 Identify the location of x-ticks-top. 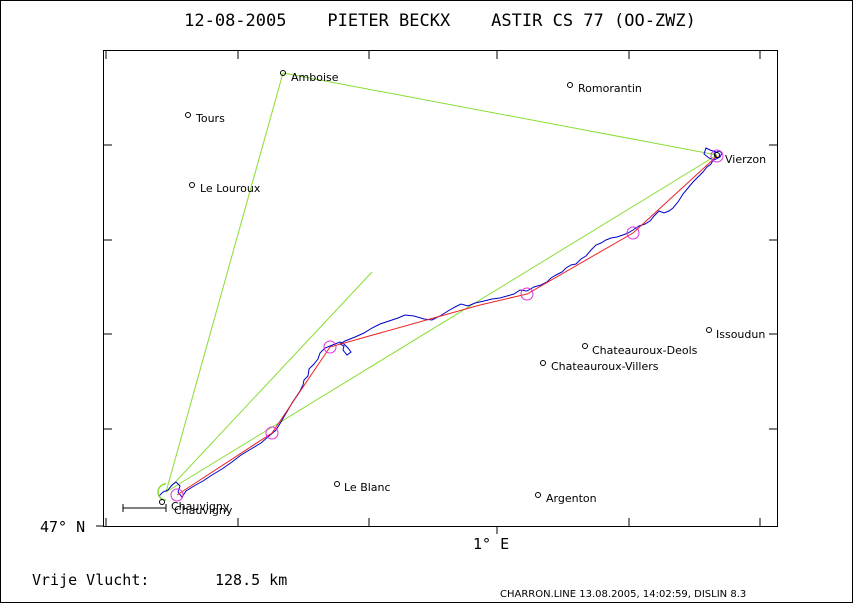
(433, 55).